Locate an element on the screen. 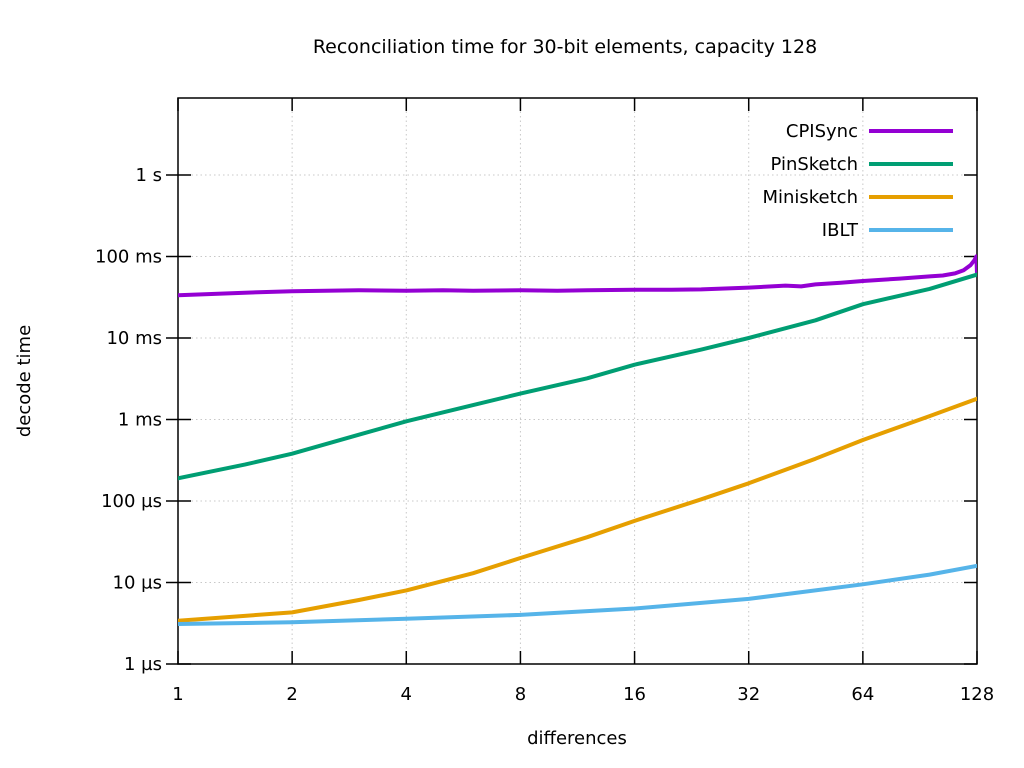  x-axis-label: differences is located at coordinates (577, 738).